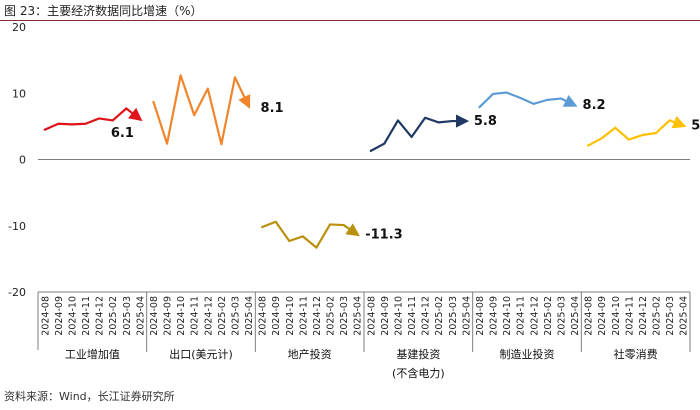  Describe the element at coordinates (201, 354) in the screenshot. I see `category-group-label: 出口(美元计)` at that location.